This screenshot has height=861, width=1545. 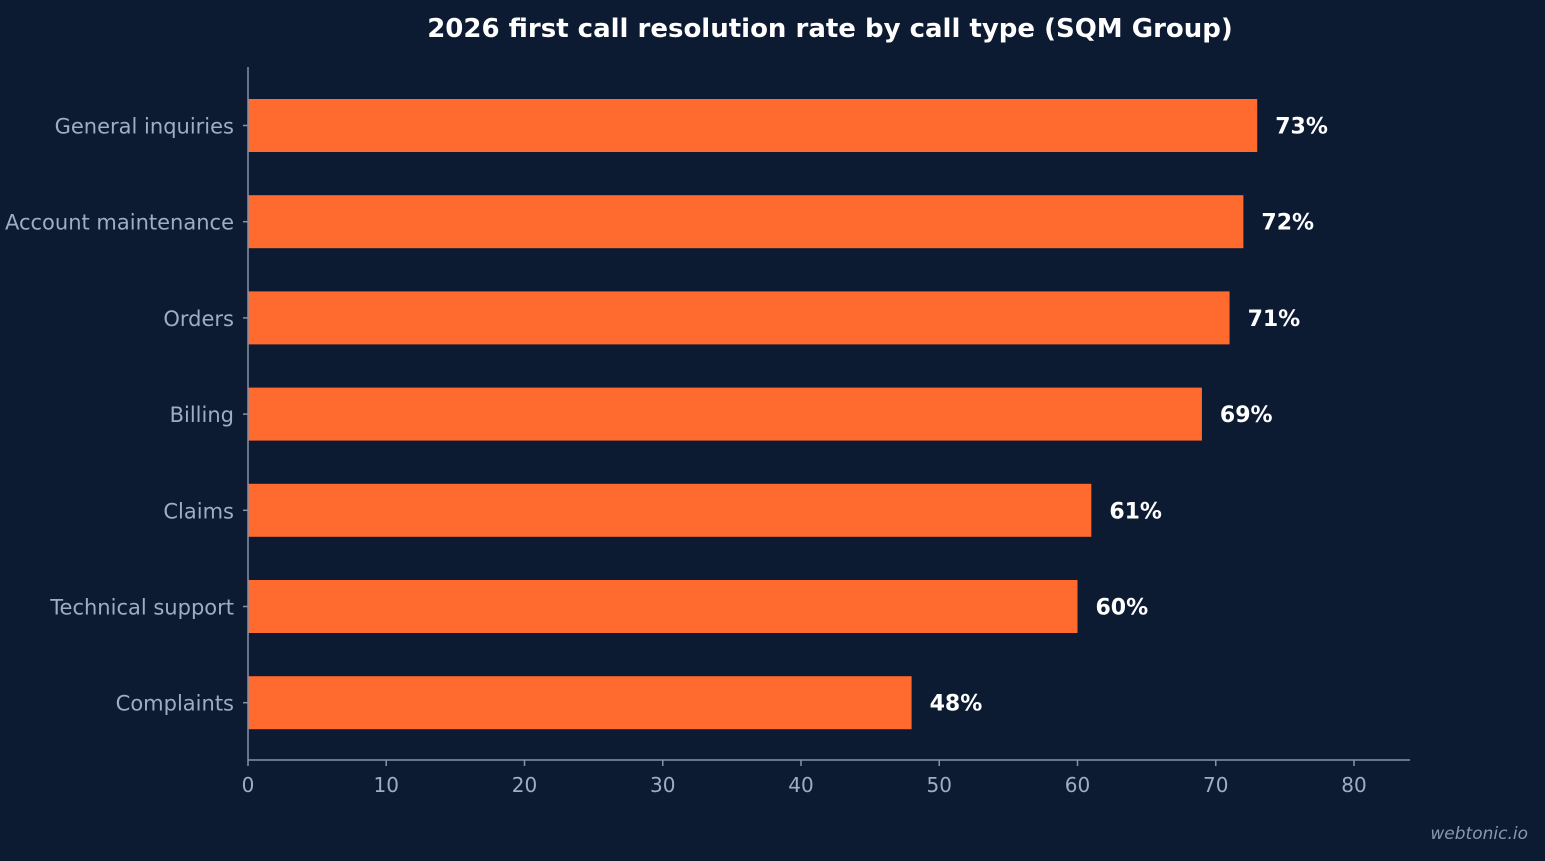 What do you see at coordinates (144, 127) in the screenshot?
I see `category-label-general-inquiries: General inquiries` at bounding box center [144, 127].